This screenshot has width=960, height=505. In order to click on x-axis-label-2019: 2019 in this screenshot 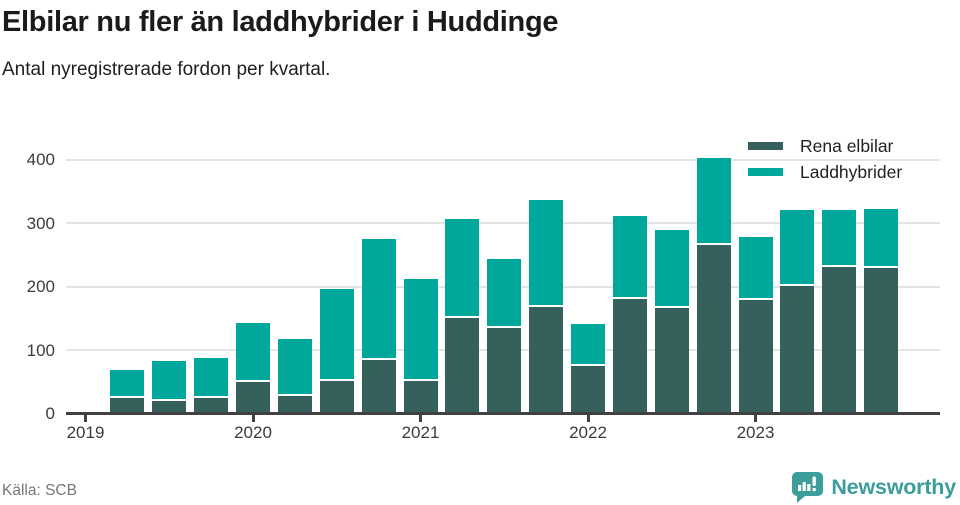, I will do `click(85, 432)`.